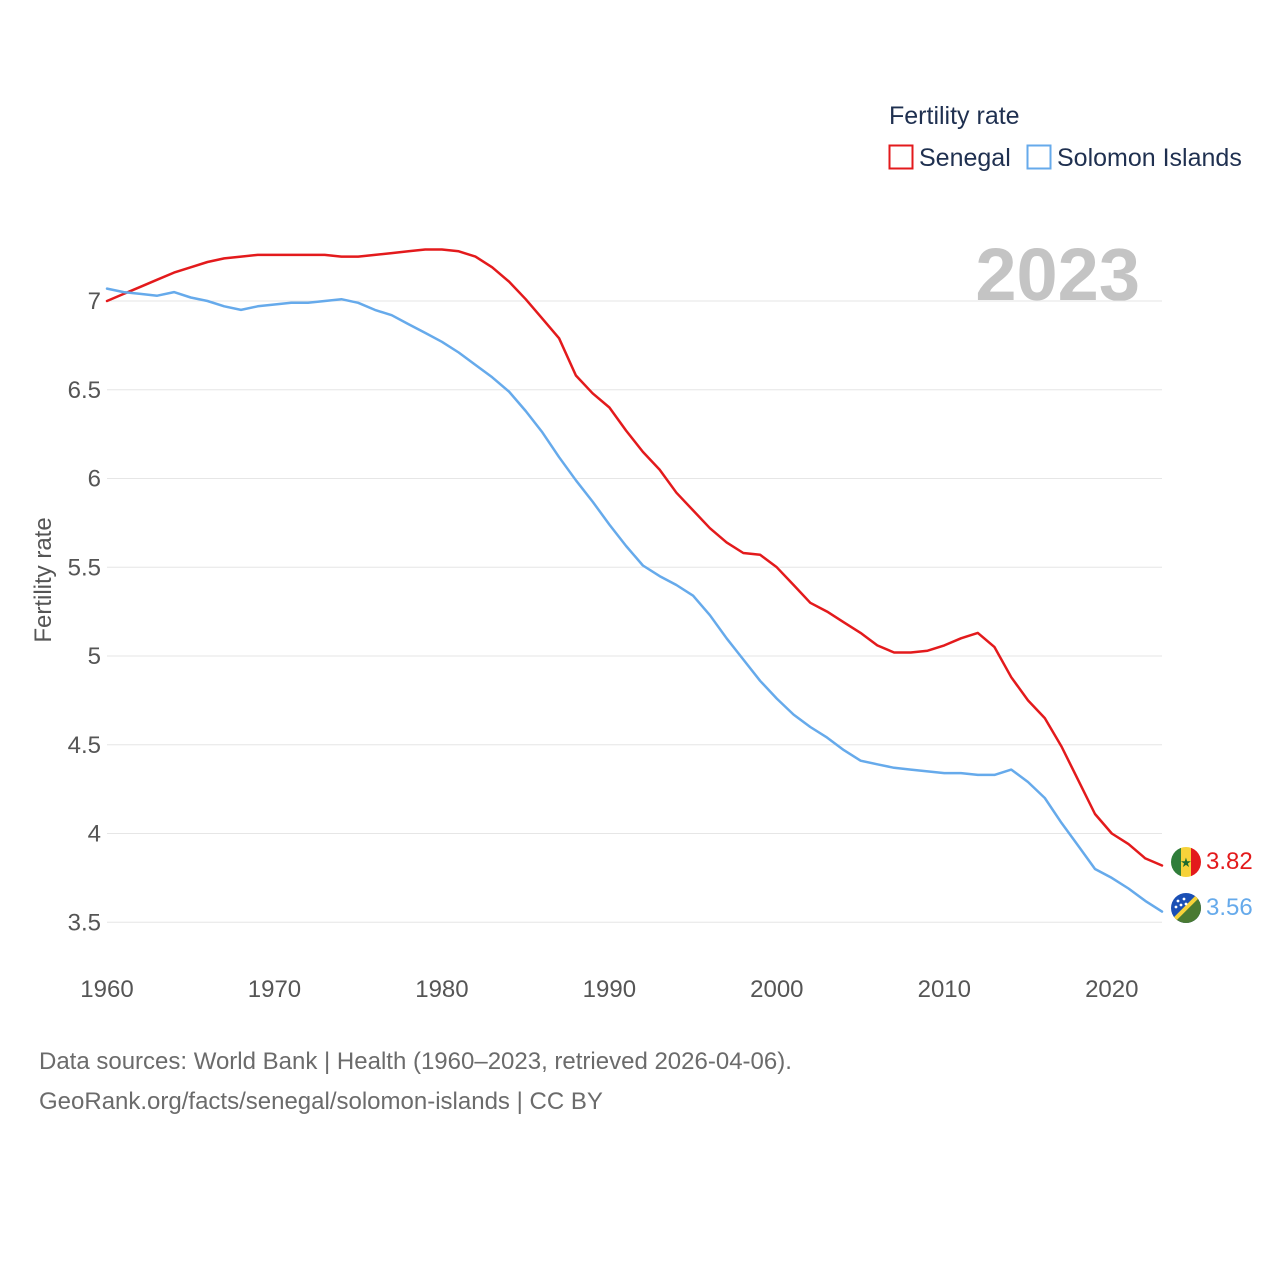 The width and height of the screenshot is (1280, 1280). I want to click on legend-swatch-solomon-islands, so click(1039, 157).